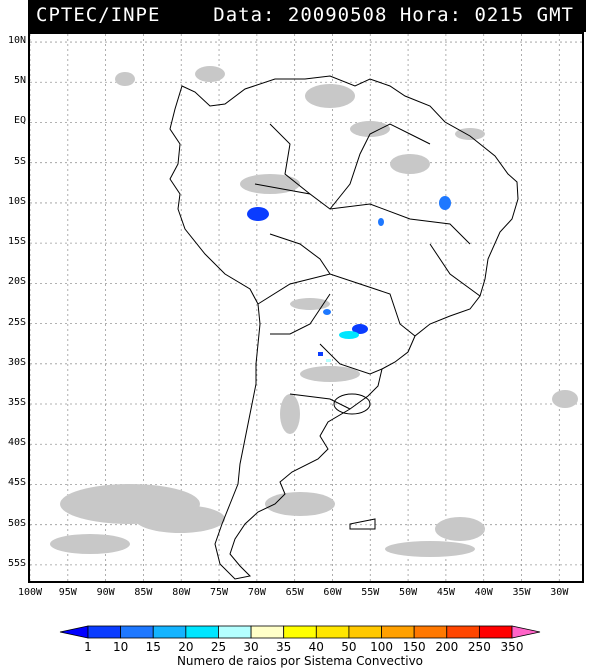  I want to click on map-header: CPTEC/INPE Data: 20090508 Hora: 0215 GMT, so click(307, 16).